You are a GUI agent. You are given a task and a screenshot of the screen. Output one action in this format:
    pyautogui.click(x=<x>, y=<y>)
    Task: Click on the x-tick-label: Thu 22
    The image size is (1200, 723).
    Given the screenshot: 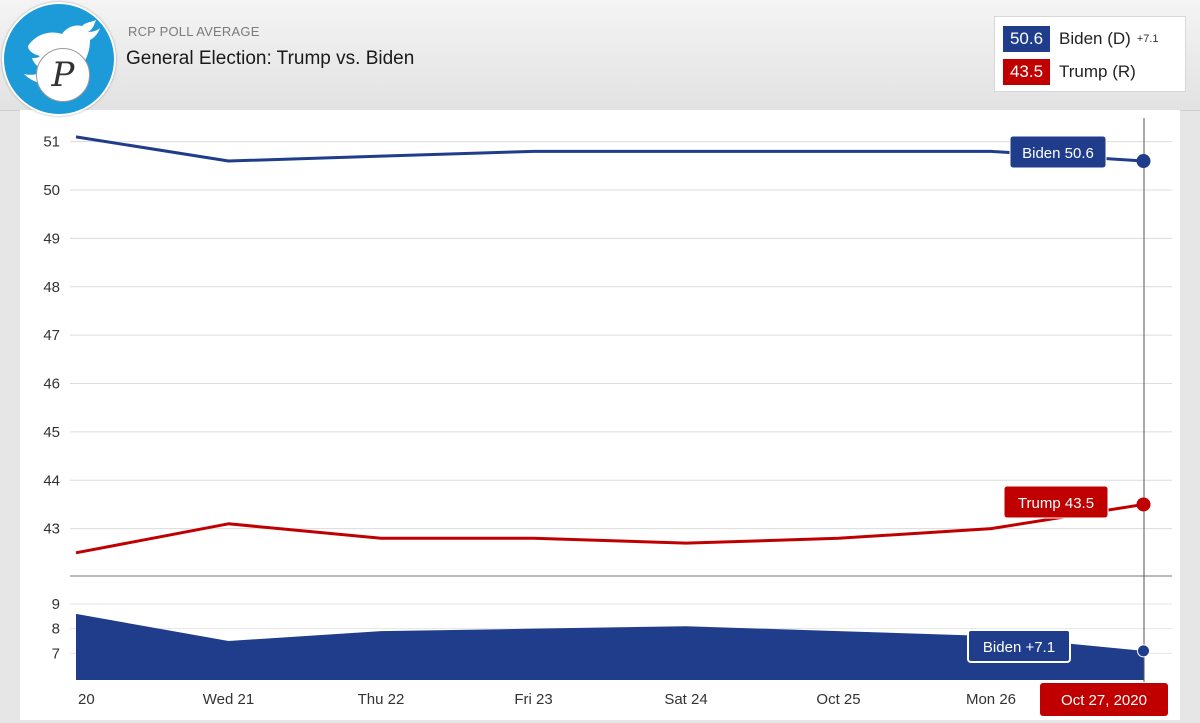 What is the action you would take?
    pyautogui.click(x=381, y=699)
    